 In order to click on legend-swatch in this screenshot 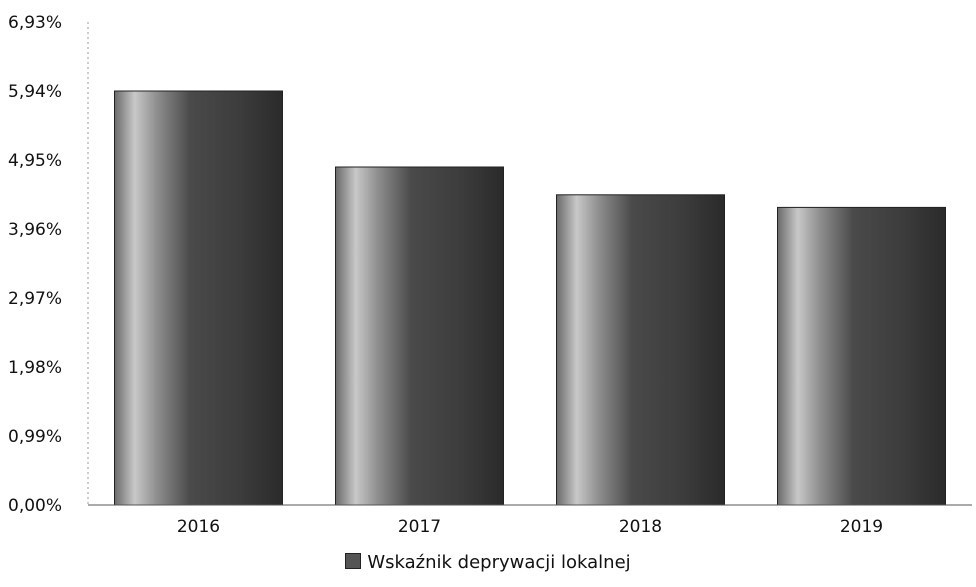, I will do `click(353, 561)`.